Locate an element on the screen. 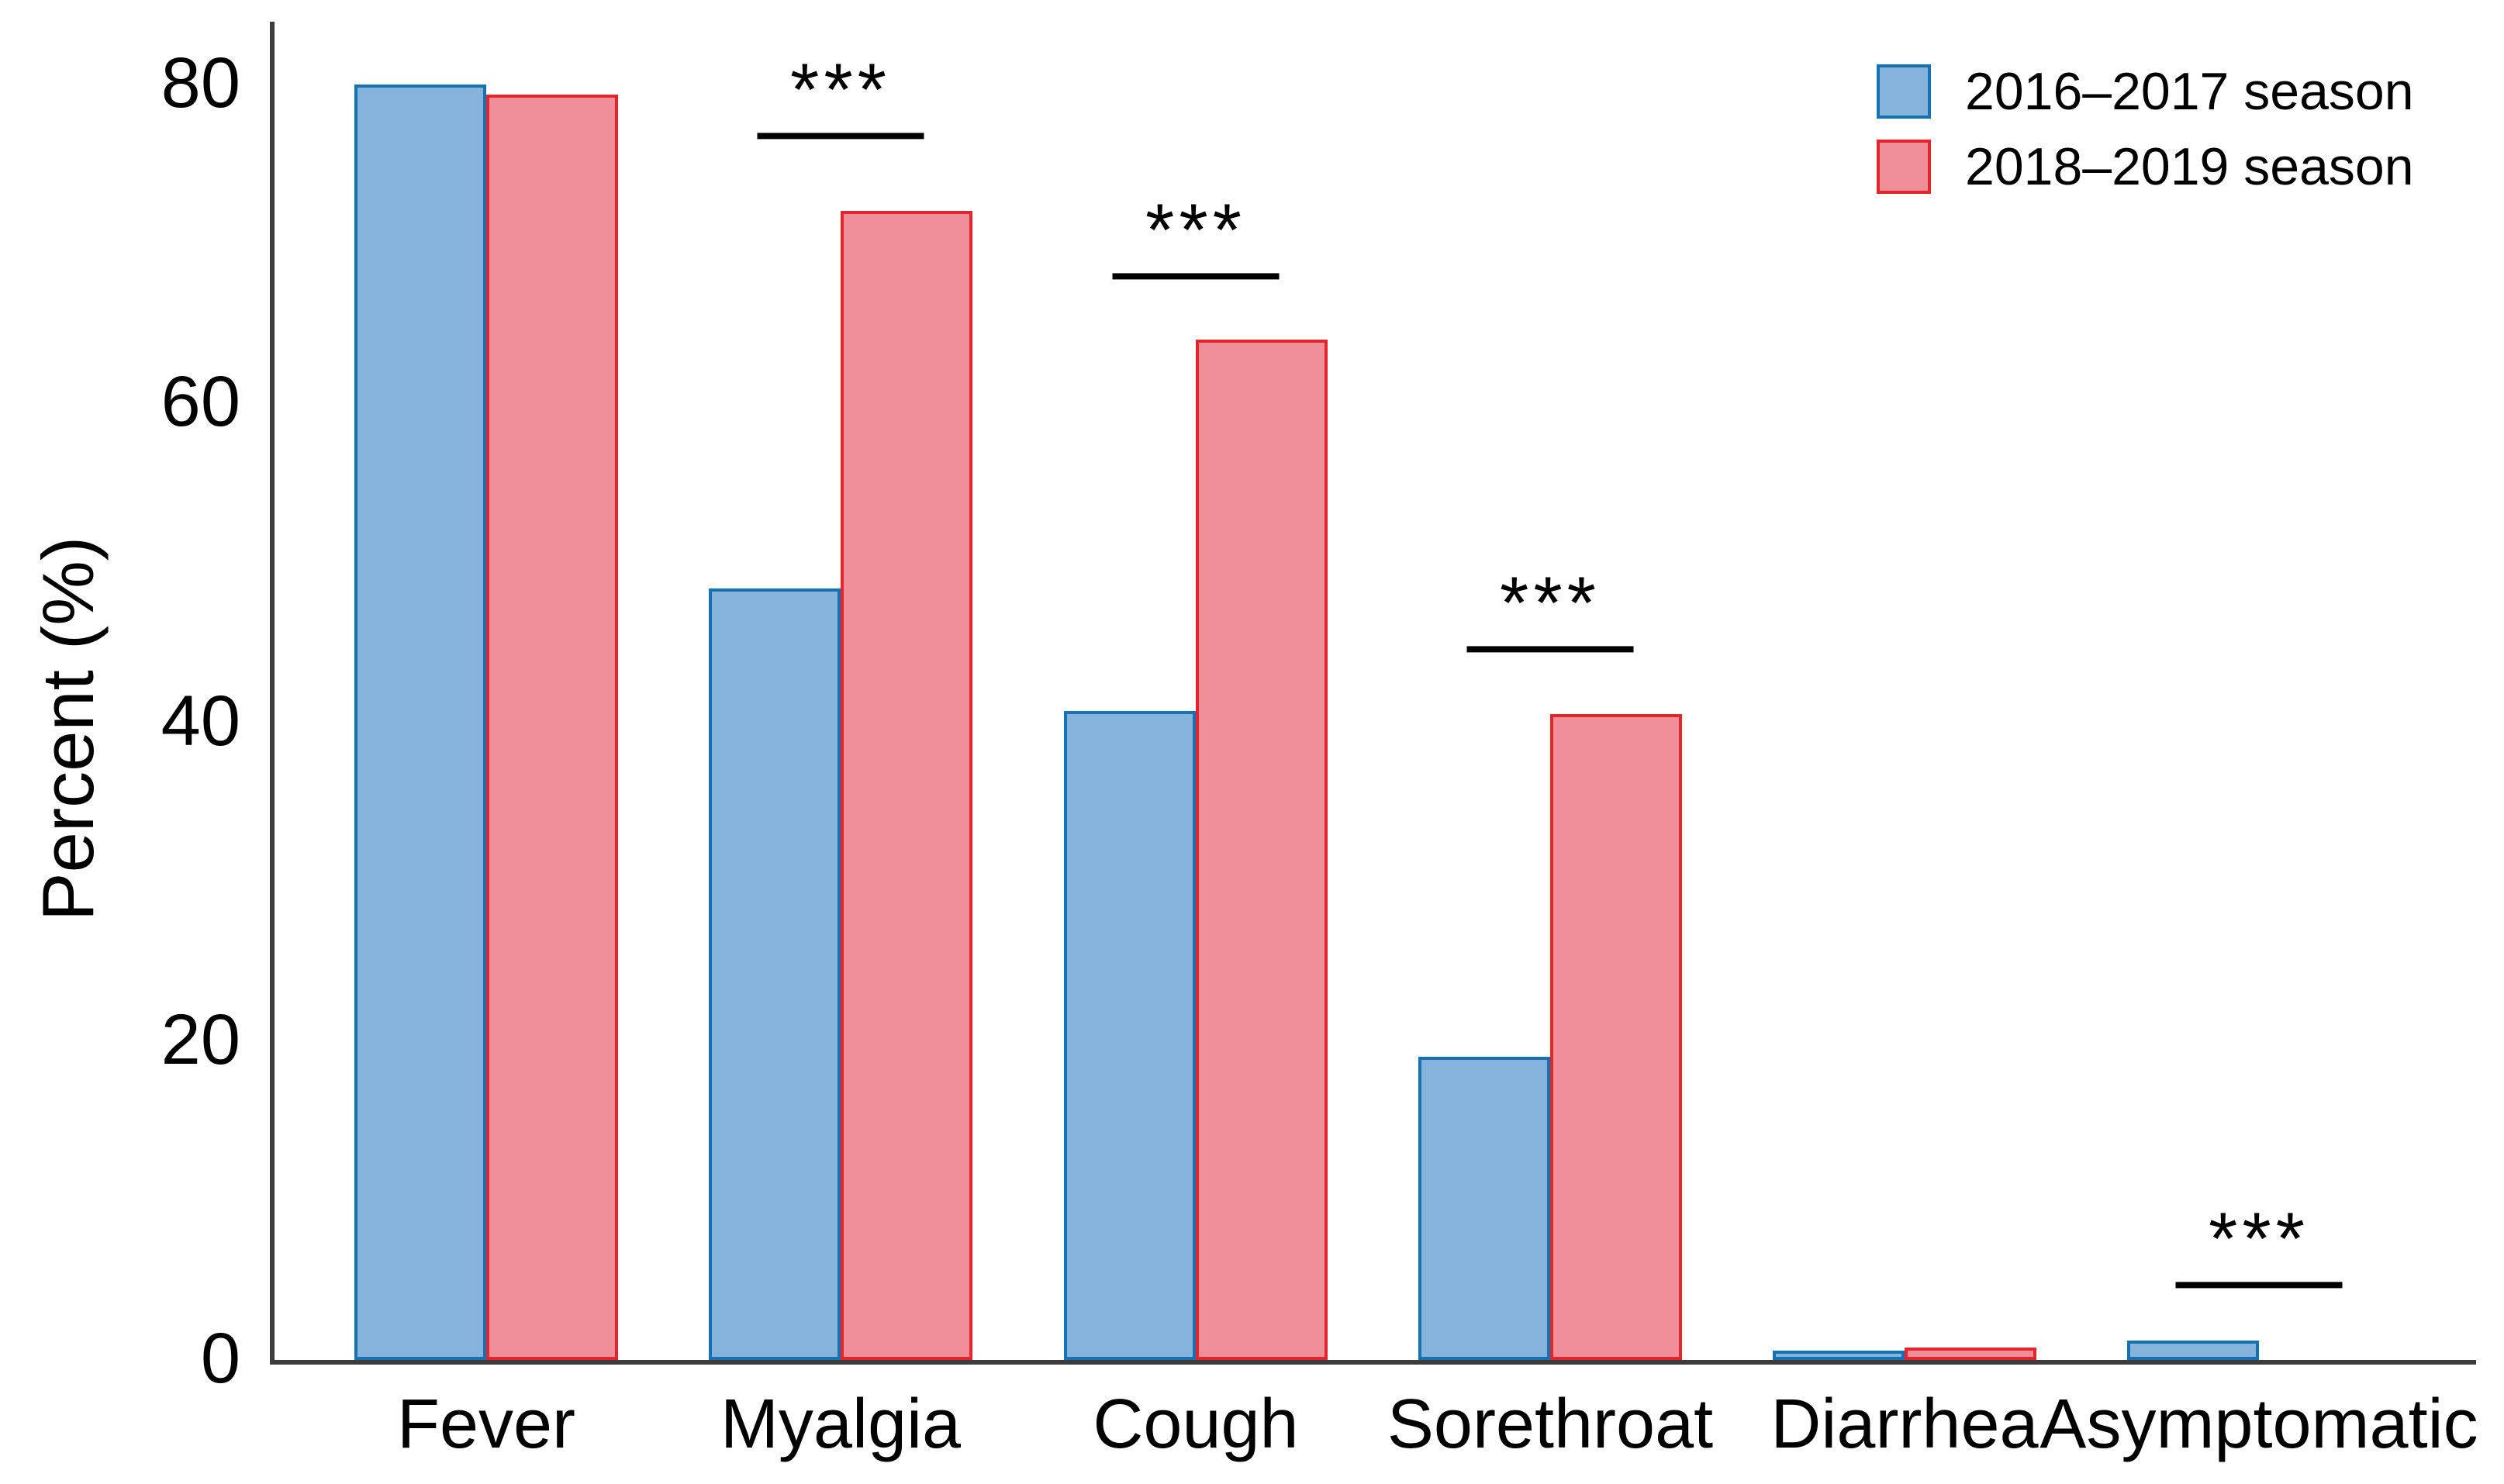  y-tick-label-60: 60 is located at coordinates (200, 402).